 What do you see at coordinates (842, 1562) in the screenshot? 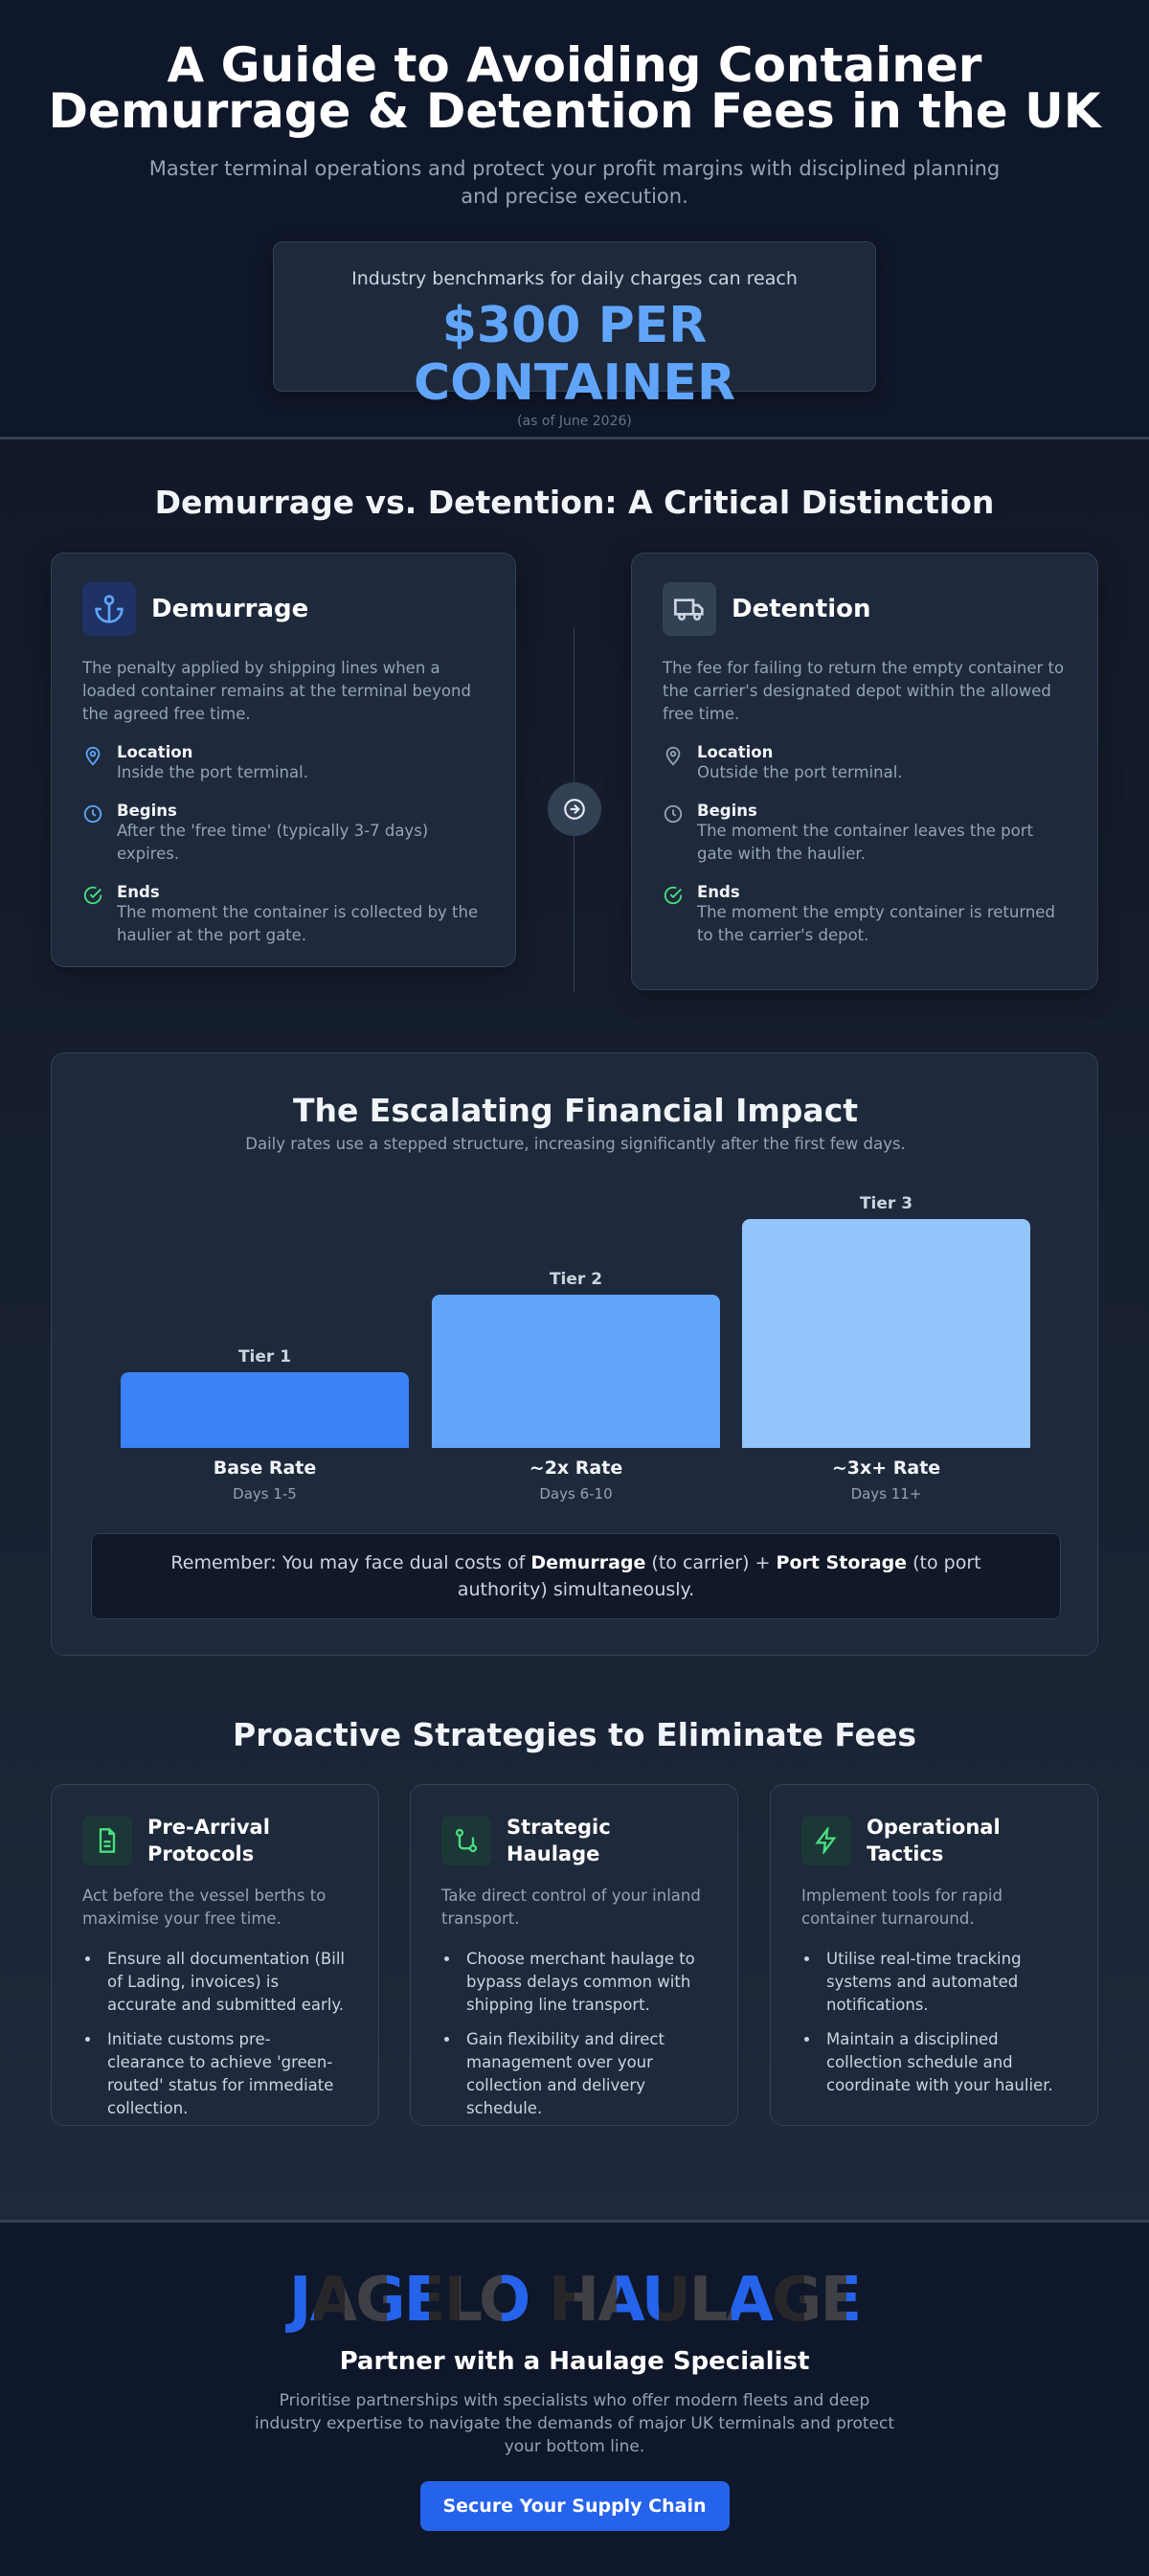
I see `note-emphasis: Port Storage` at bounding box center [842, 1562].